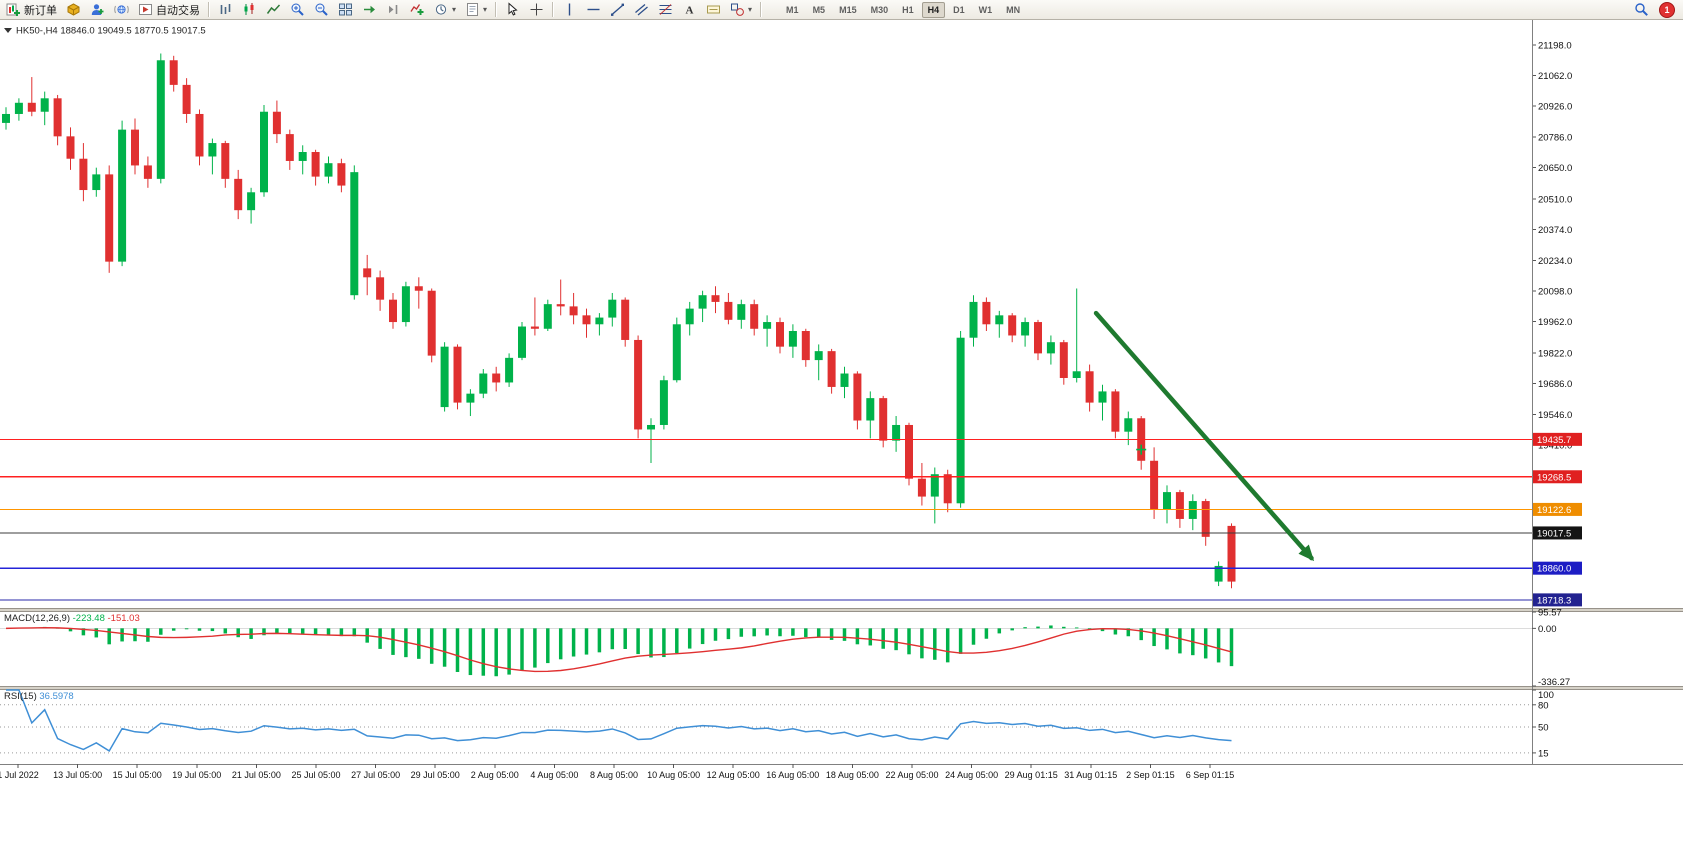 Image resolution: width=1683 pixels, height=842 pixels. I want to click on tile-windows-button, so click(345, 10).